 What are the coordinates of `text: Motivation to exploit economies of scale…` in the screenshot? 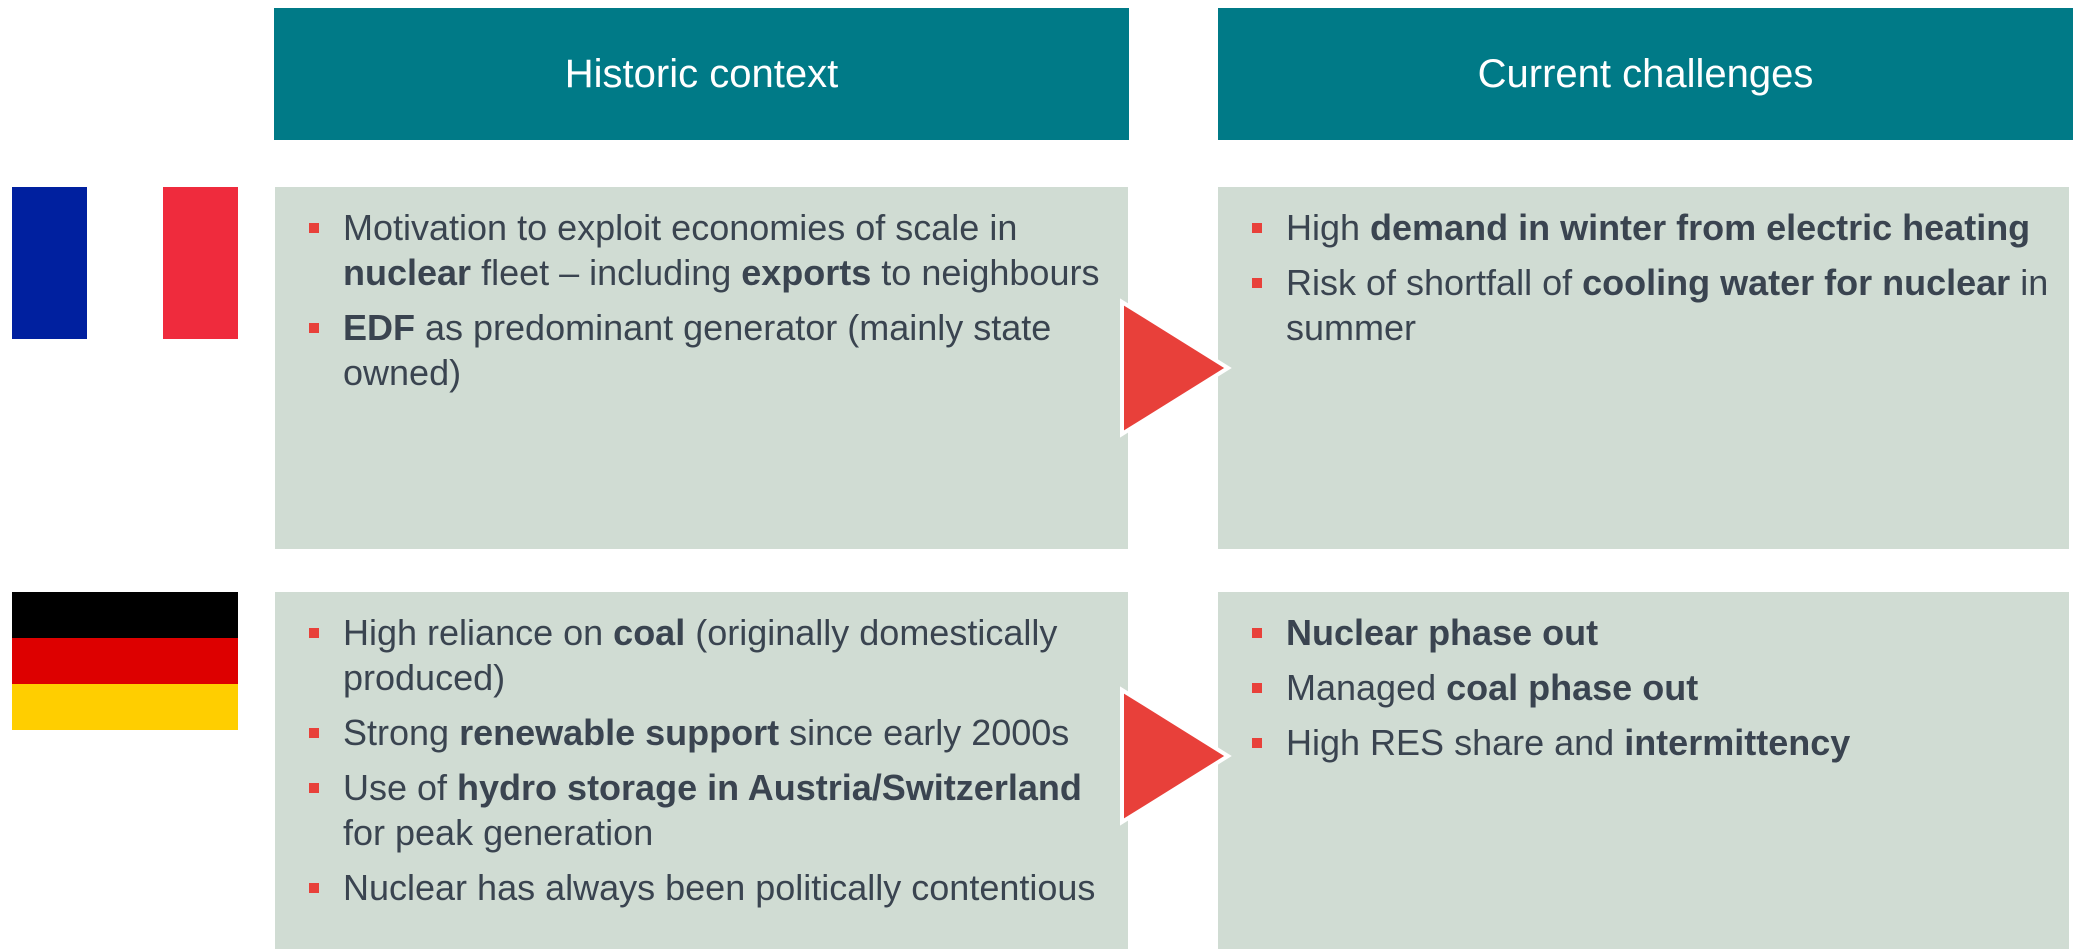 It's located at (680, 227).